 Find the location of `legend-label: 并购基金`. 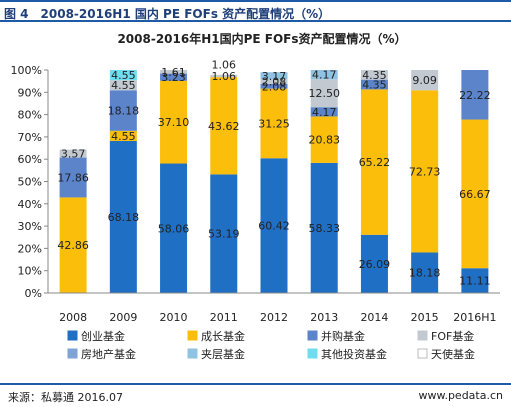

legend-label: 并购基金 is located at coordinates (343, 336).